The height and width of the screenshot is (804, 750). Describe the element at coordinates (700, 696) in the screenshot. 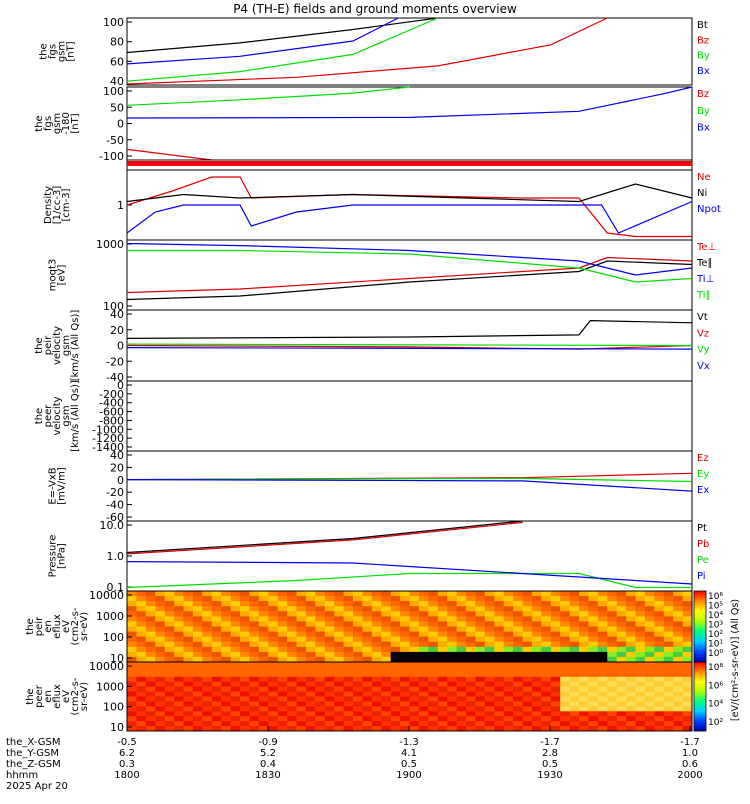

I see `colorbar` at that location.